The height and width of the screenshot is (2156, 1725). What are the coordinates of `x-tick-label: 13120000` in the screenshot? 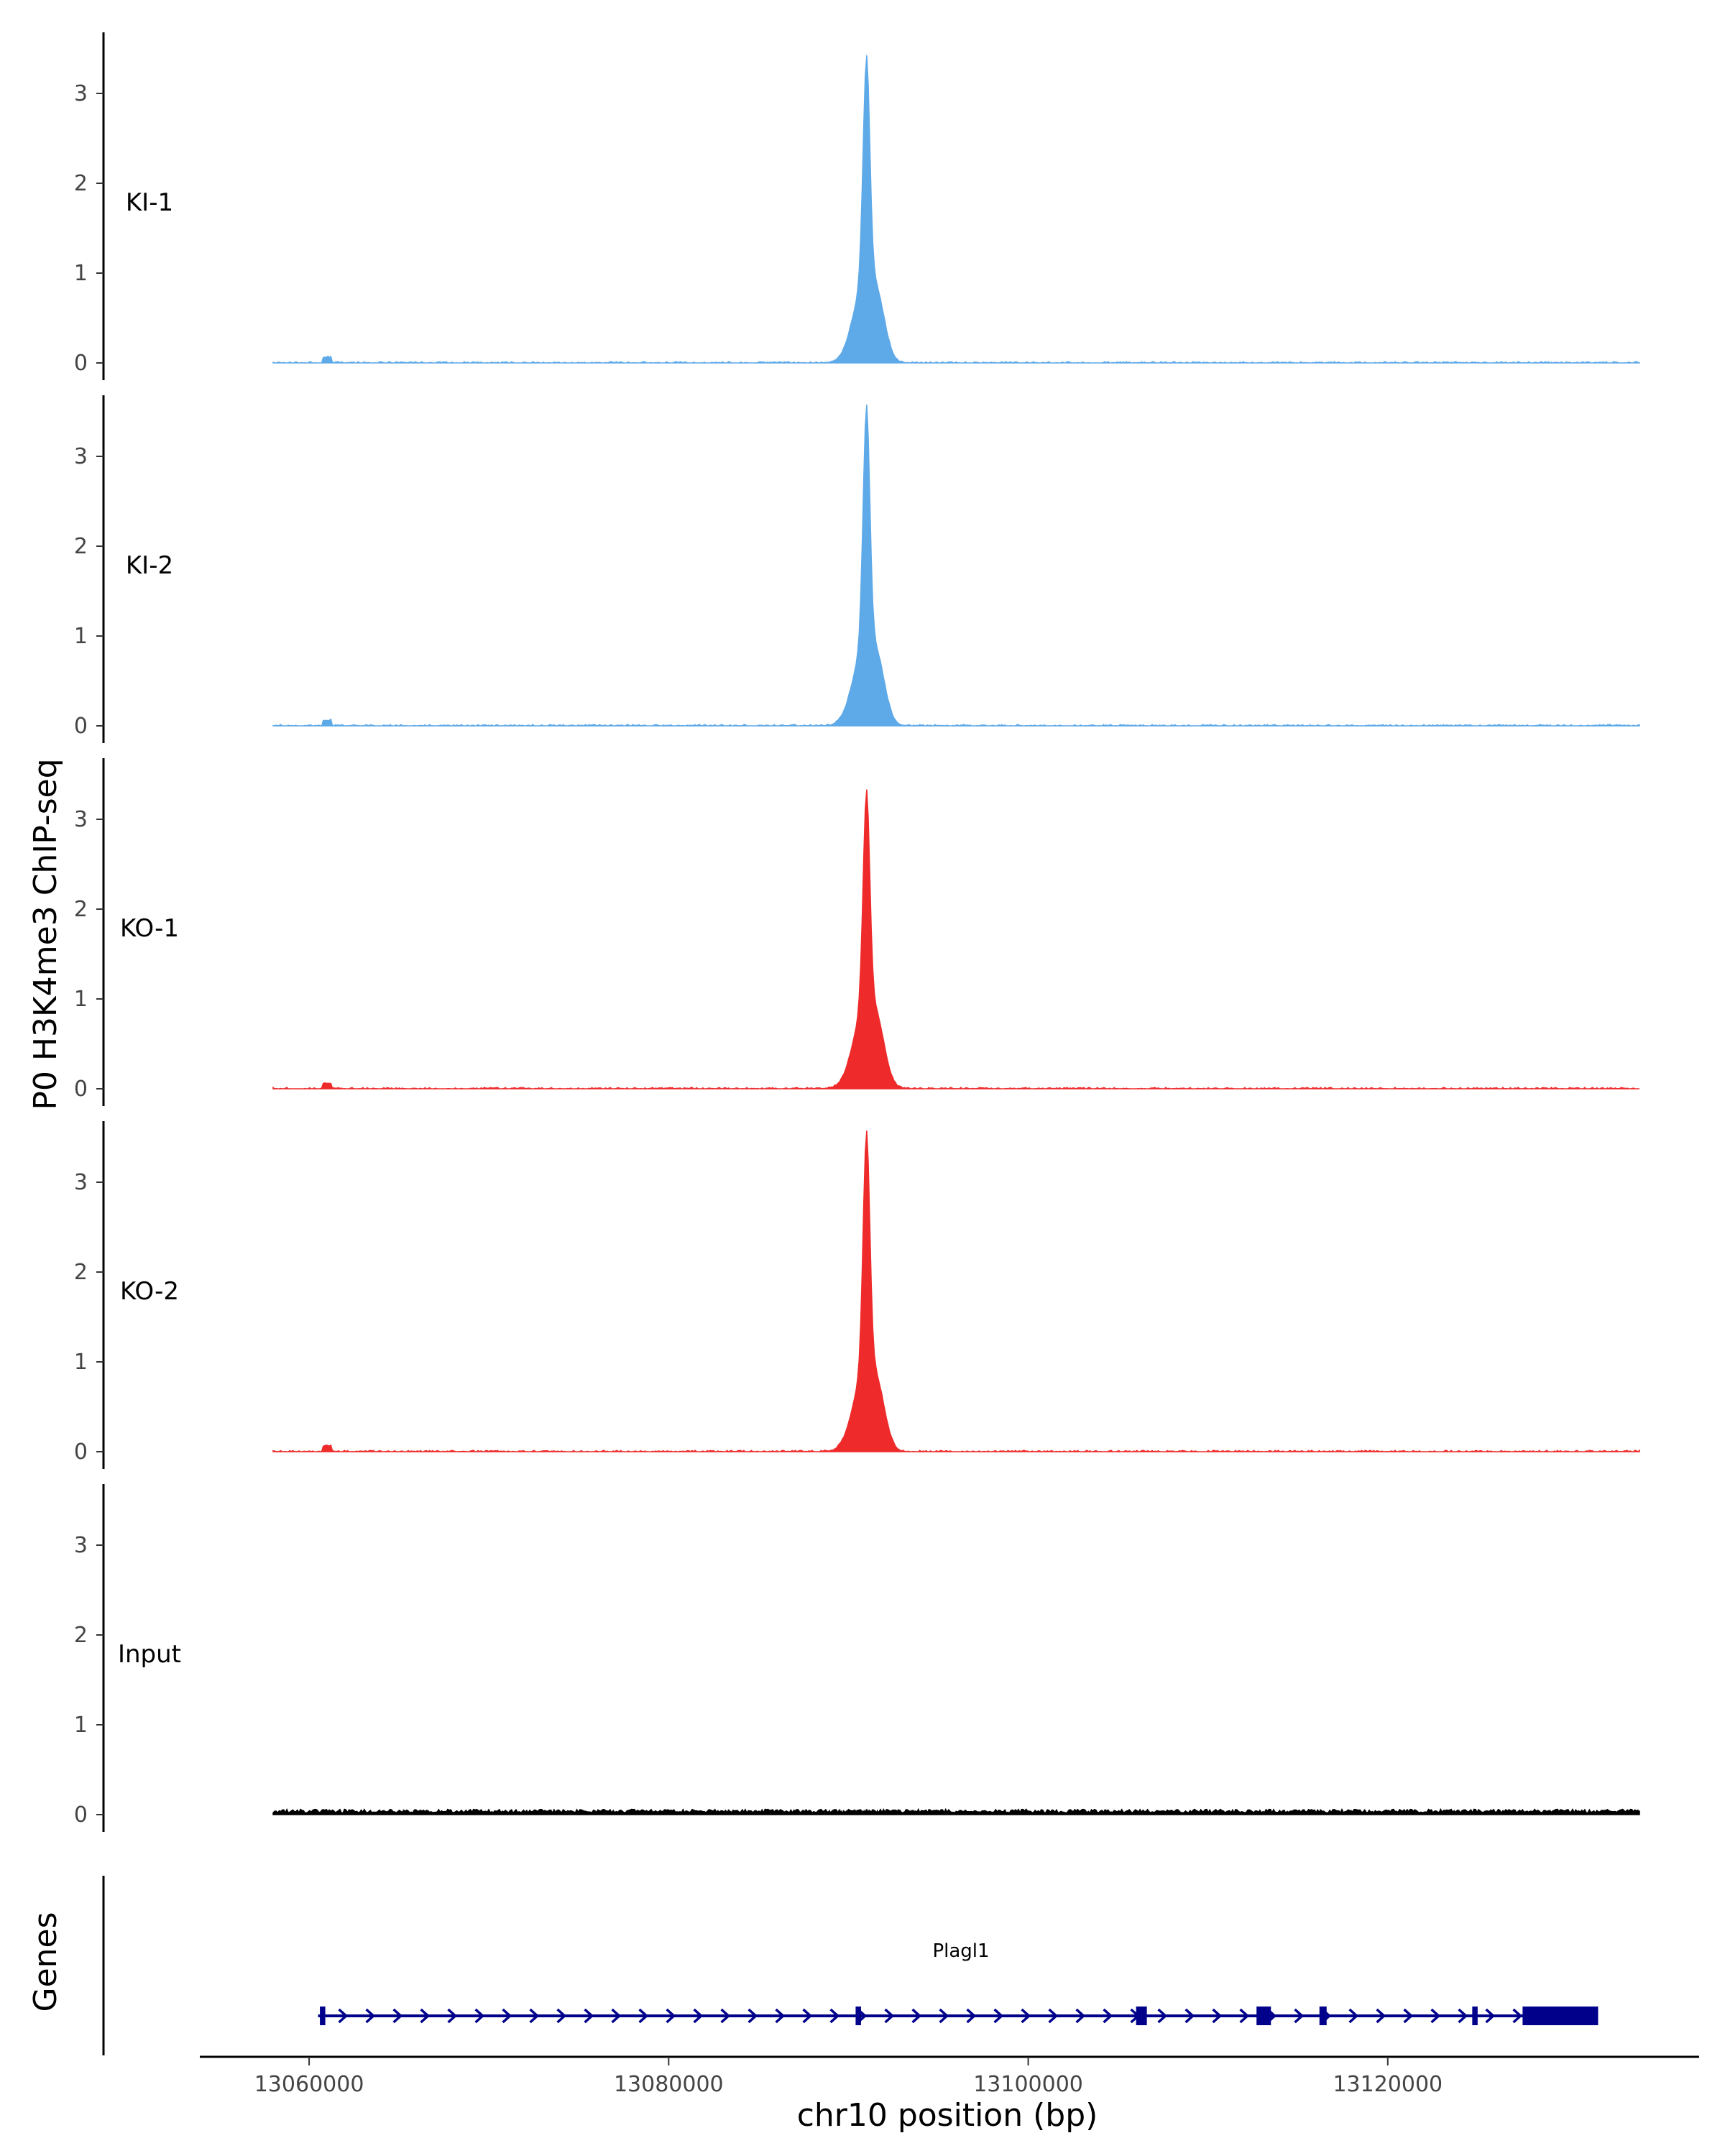 It's located at (1388, 2084).